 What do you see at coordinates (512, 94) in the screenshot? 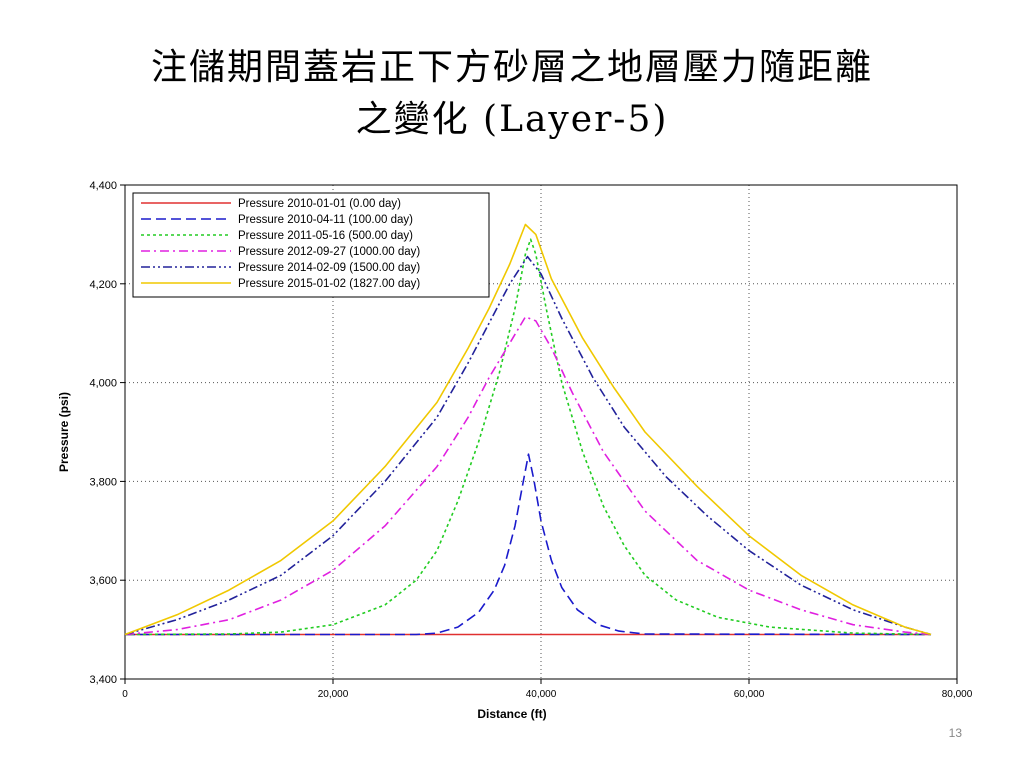
I see `slide-title: 注儲期間蓋岩正下方砂層之地層壓力隨距離 之變化 (Layer-5)` at bounding box center [512, 94].